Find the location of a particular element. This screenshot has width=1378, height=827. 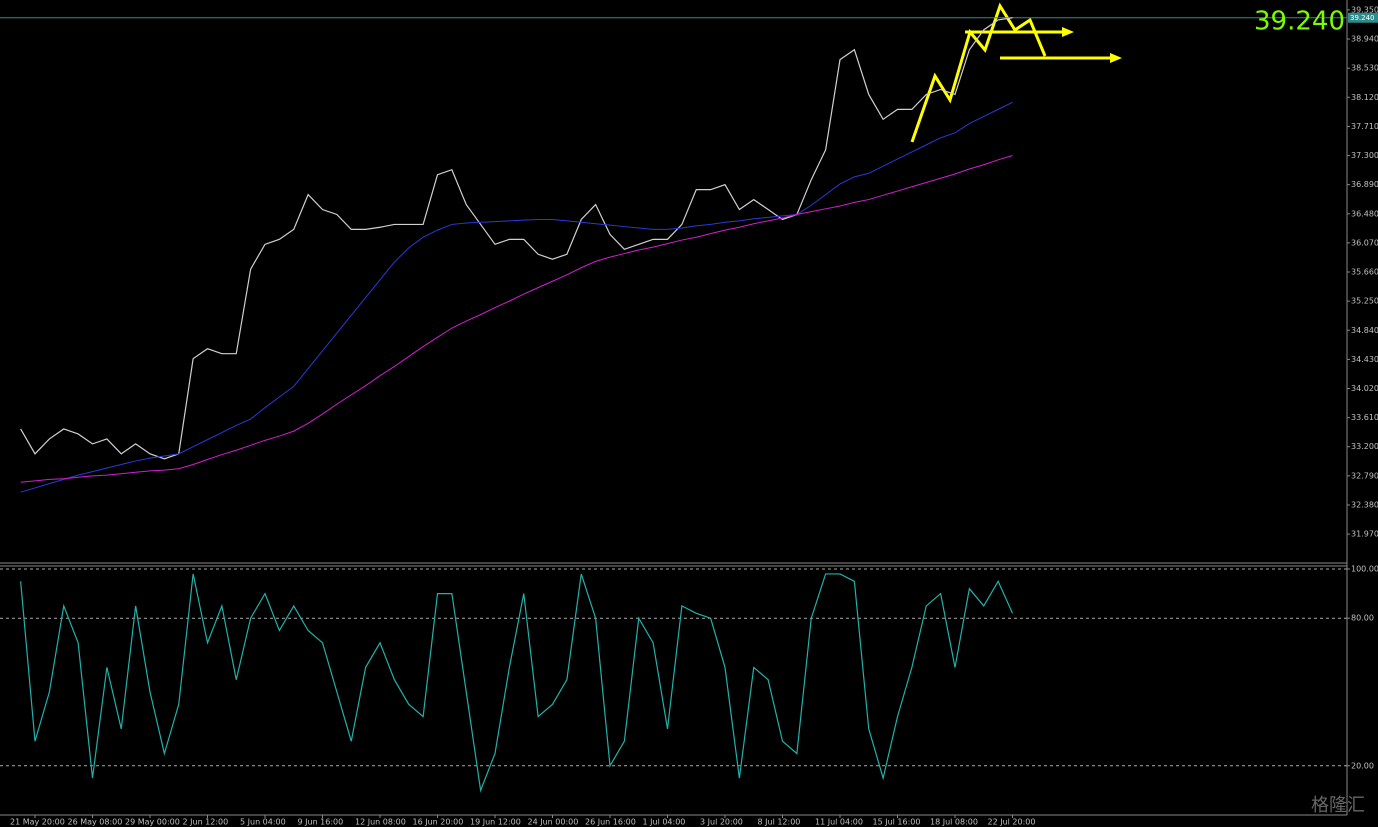

x-tick-label: 22 Jul 20:00 is located at coordinates (1012, 822).